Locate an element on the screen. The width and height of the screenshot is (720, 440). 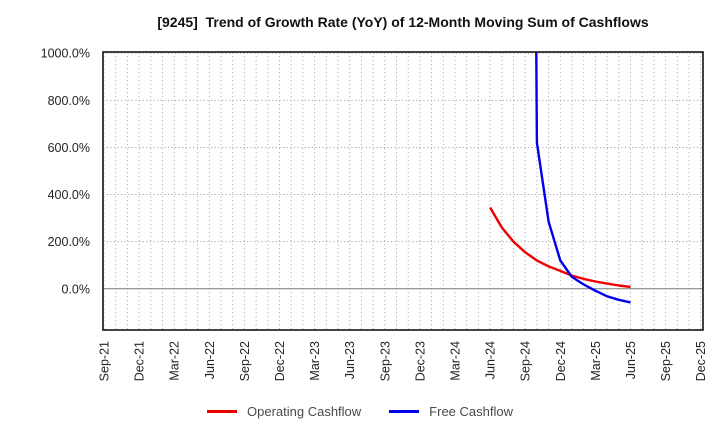
y-tick-label: 400.0% is located at coordinates (69, 195).